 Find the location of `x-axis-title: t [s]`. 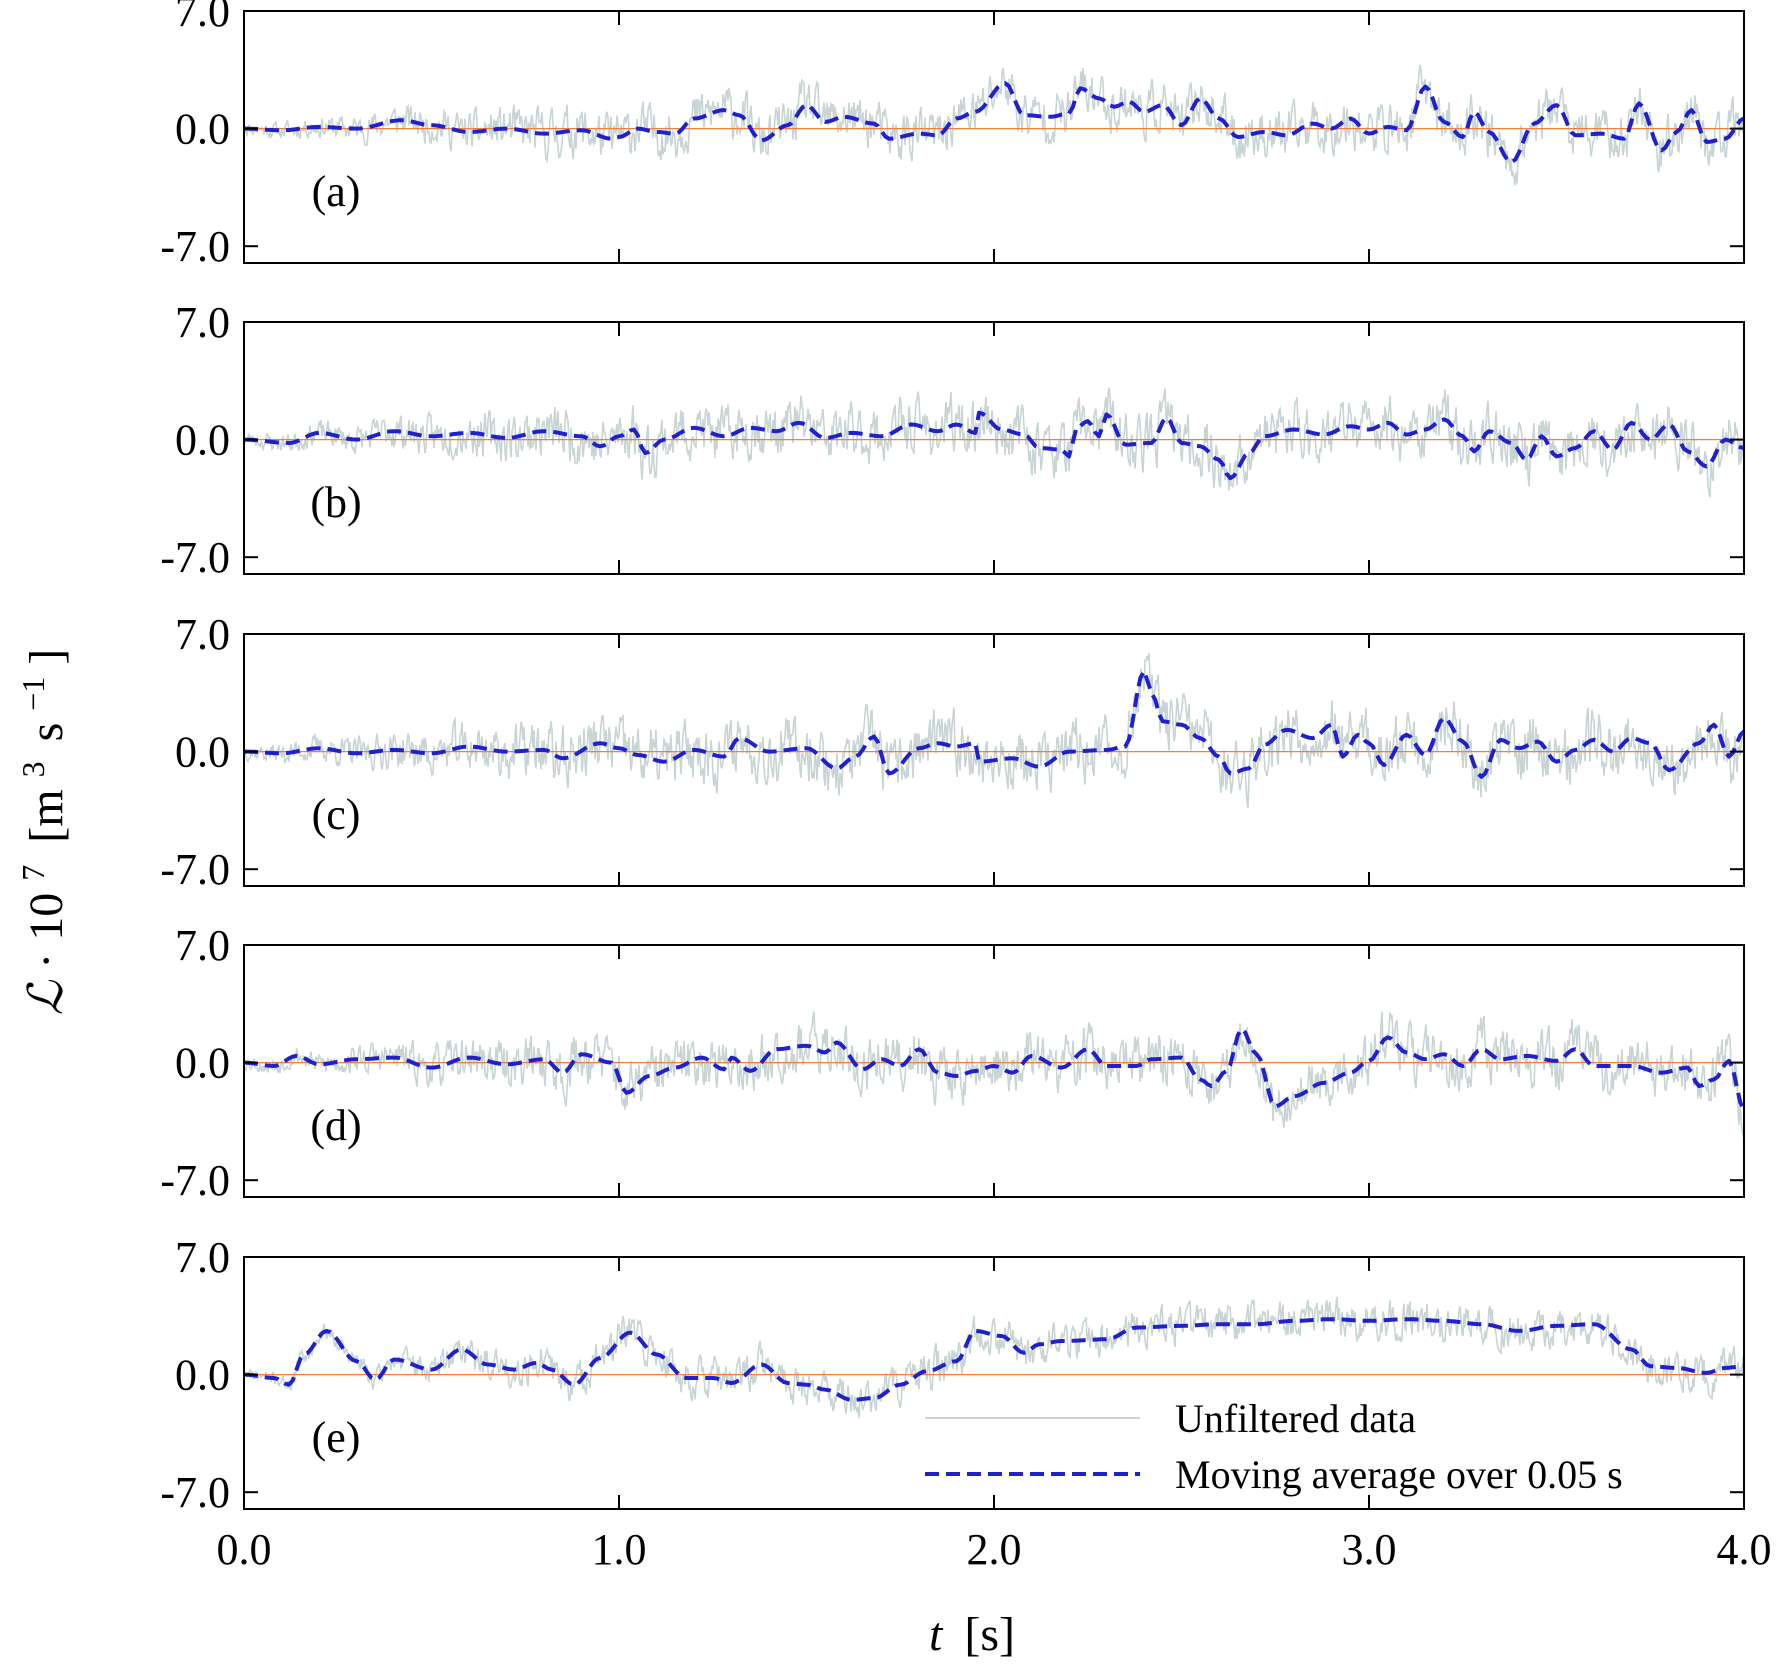

x-axis-title: t [s] is located at coordinates (972, 1634).